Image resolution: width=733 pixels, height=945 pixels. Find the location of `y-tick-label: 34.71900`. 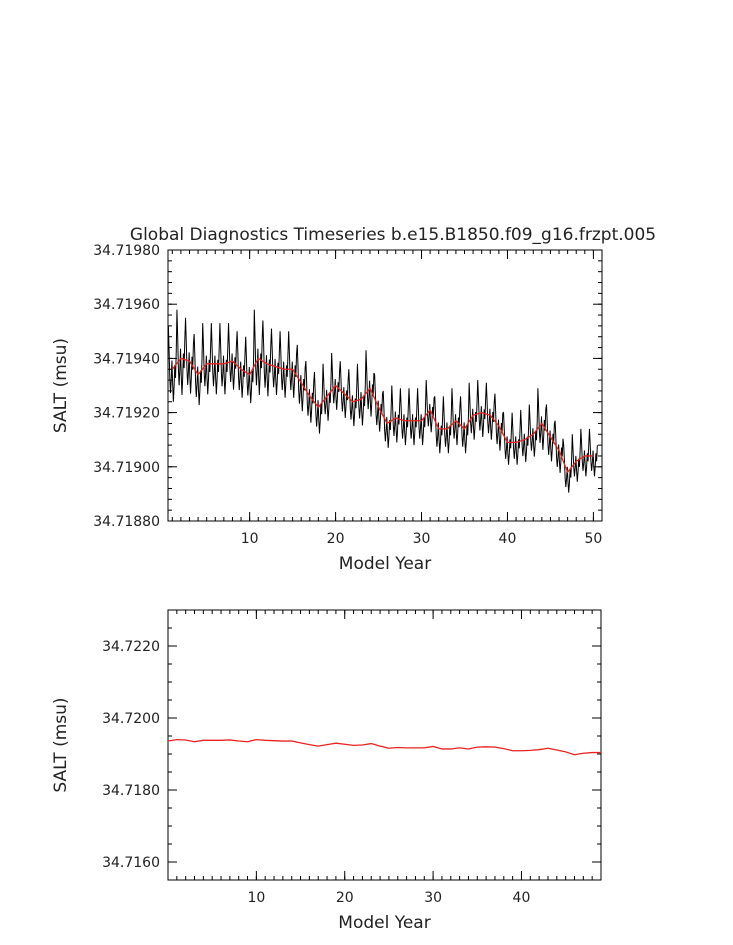

y-tick-label: 34.71900 is located at coordinates (126, 468).